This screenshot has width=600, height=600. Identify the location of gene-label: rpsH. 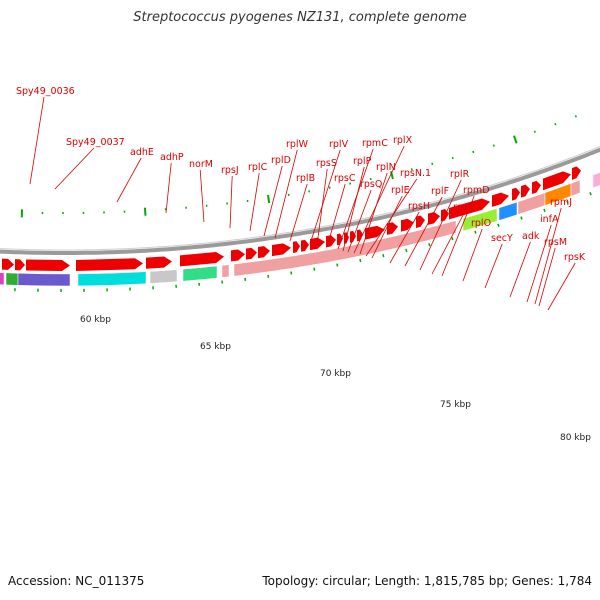
(419, 206).